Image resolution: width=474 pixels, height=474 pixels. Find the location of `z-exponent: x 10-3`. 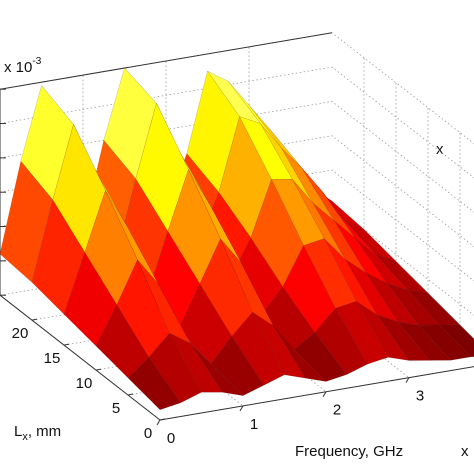

z-exponent: x 10-3 is located at coordinates (23, 66).